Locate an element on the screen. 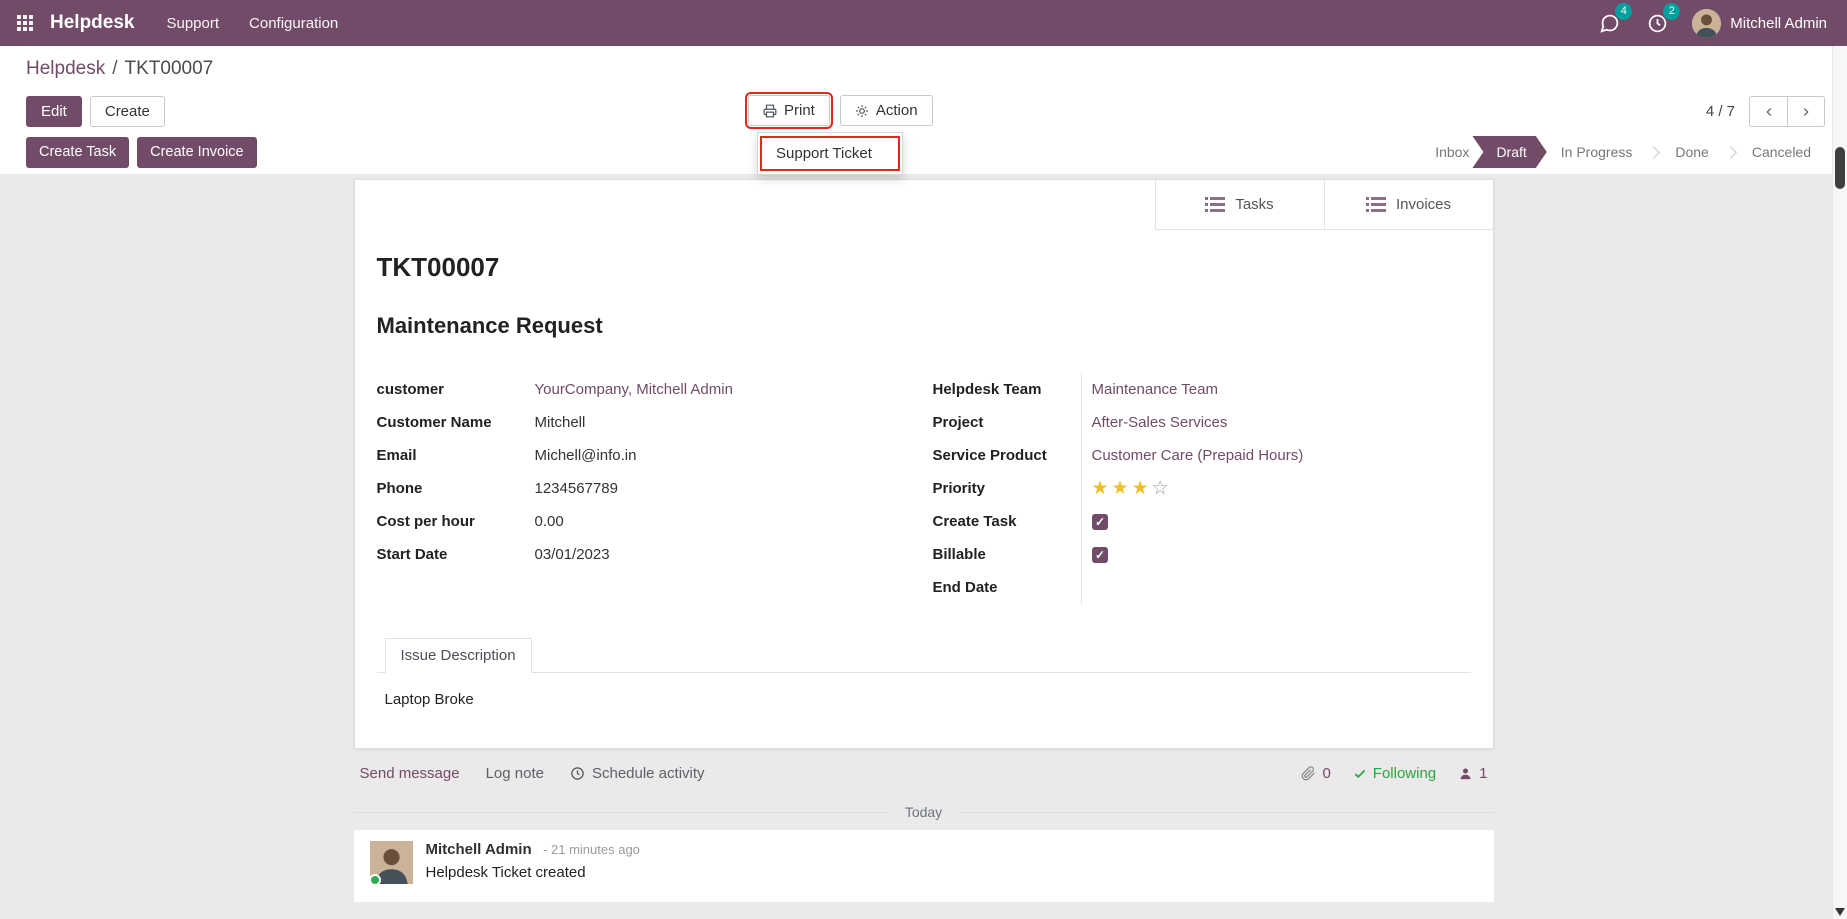 The image size is (1847, 919). date-divider-label: Today is located at coordinates (923, 812).